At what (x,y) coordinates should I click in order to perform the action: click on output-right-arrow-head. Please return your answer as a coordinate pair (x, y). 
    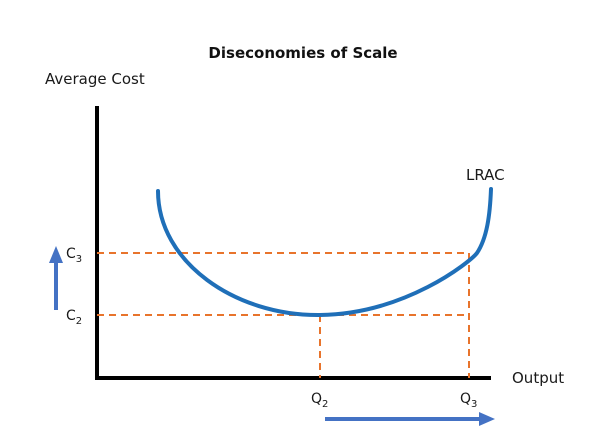
    Looking at the image, I should click on (487, 419).